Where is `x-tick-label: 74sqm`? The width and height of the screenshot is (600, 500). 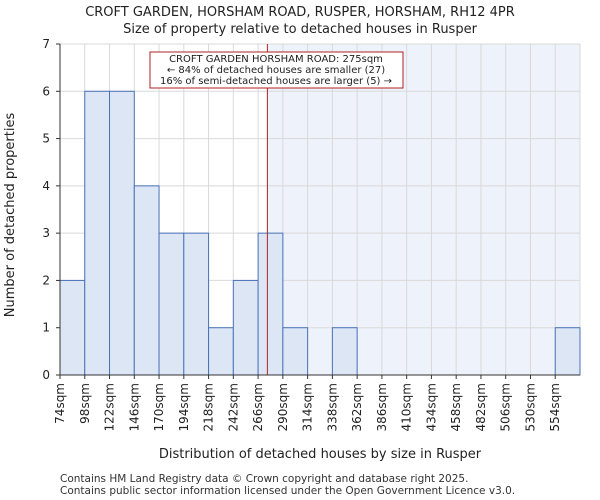 x-tick-label: 74sqm is located at coordinates (60, 403).